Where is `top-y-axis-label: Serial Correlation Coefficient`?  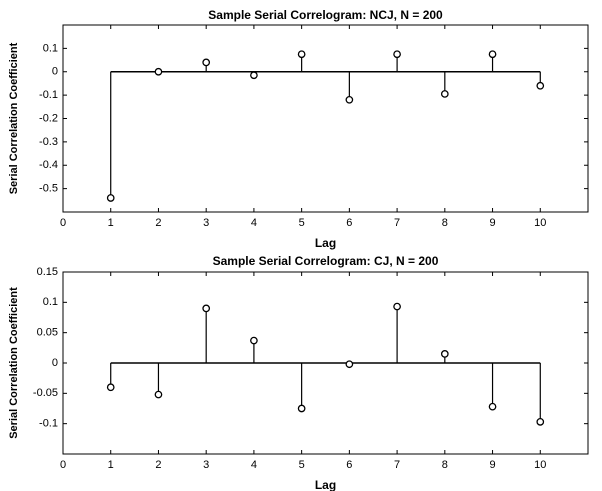
top-y-axis-label: Serial Correlation Coefficient is located at coordinates (14, 118).